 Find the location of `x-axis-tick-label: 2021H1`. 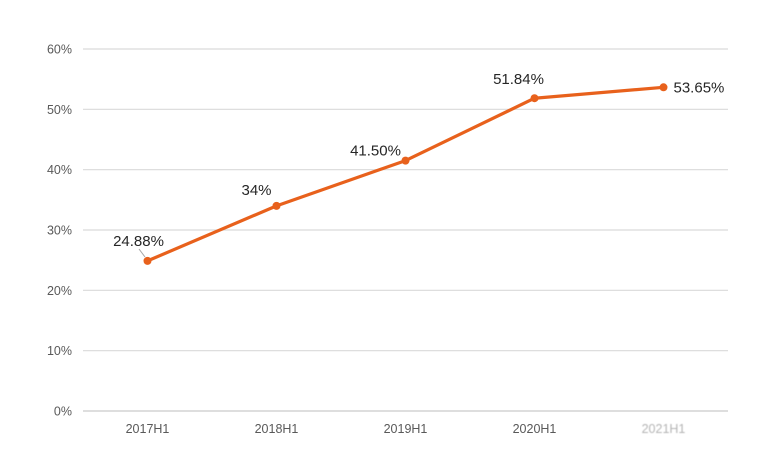

x-axis-tick-label: 2021H1 is located at coordinates (664, 429).